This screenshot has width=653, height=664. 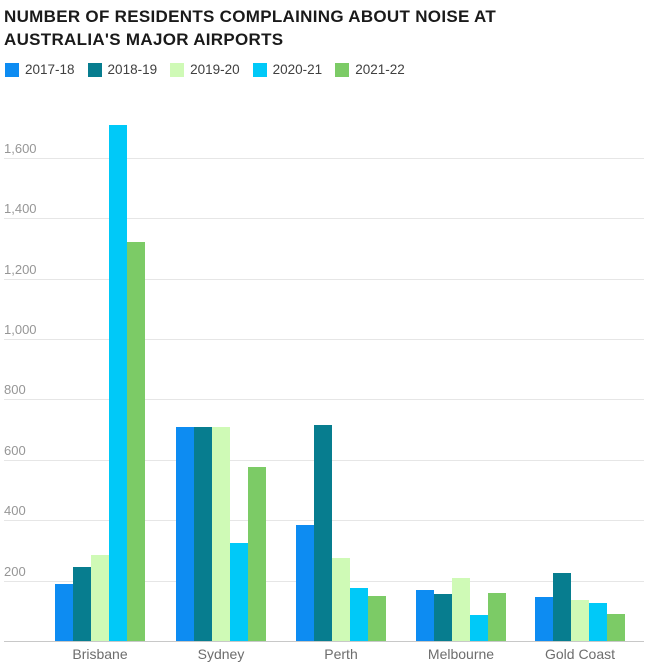 I want to click on bar-group-sydney, so click(x=221, y=534).